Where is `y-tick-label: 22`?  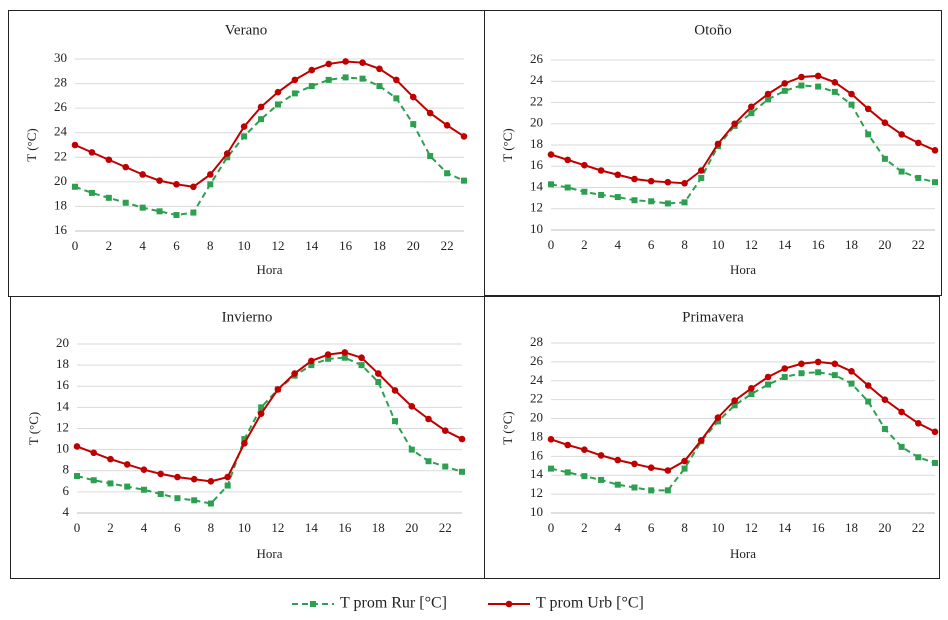
y-tick-label: 22 is located at coordinates (536, 100).